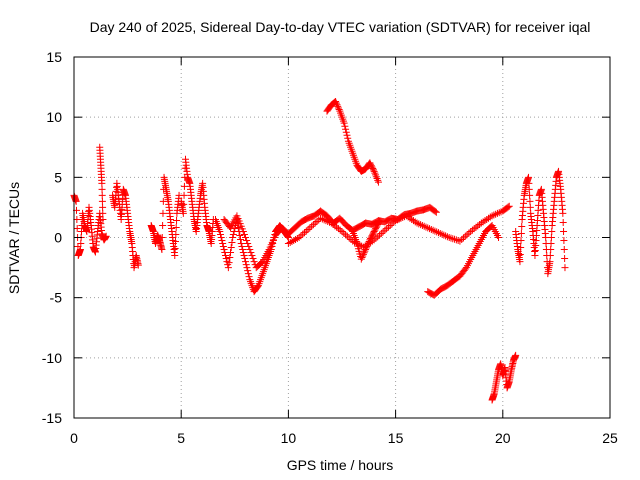 This screenshot has height=480, width=640. I want to click on y-tick-label: 0, so click(58, 238).